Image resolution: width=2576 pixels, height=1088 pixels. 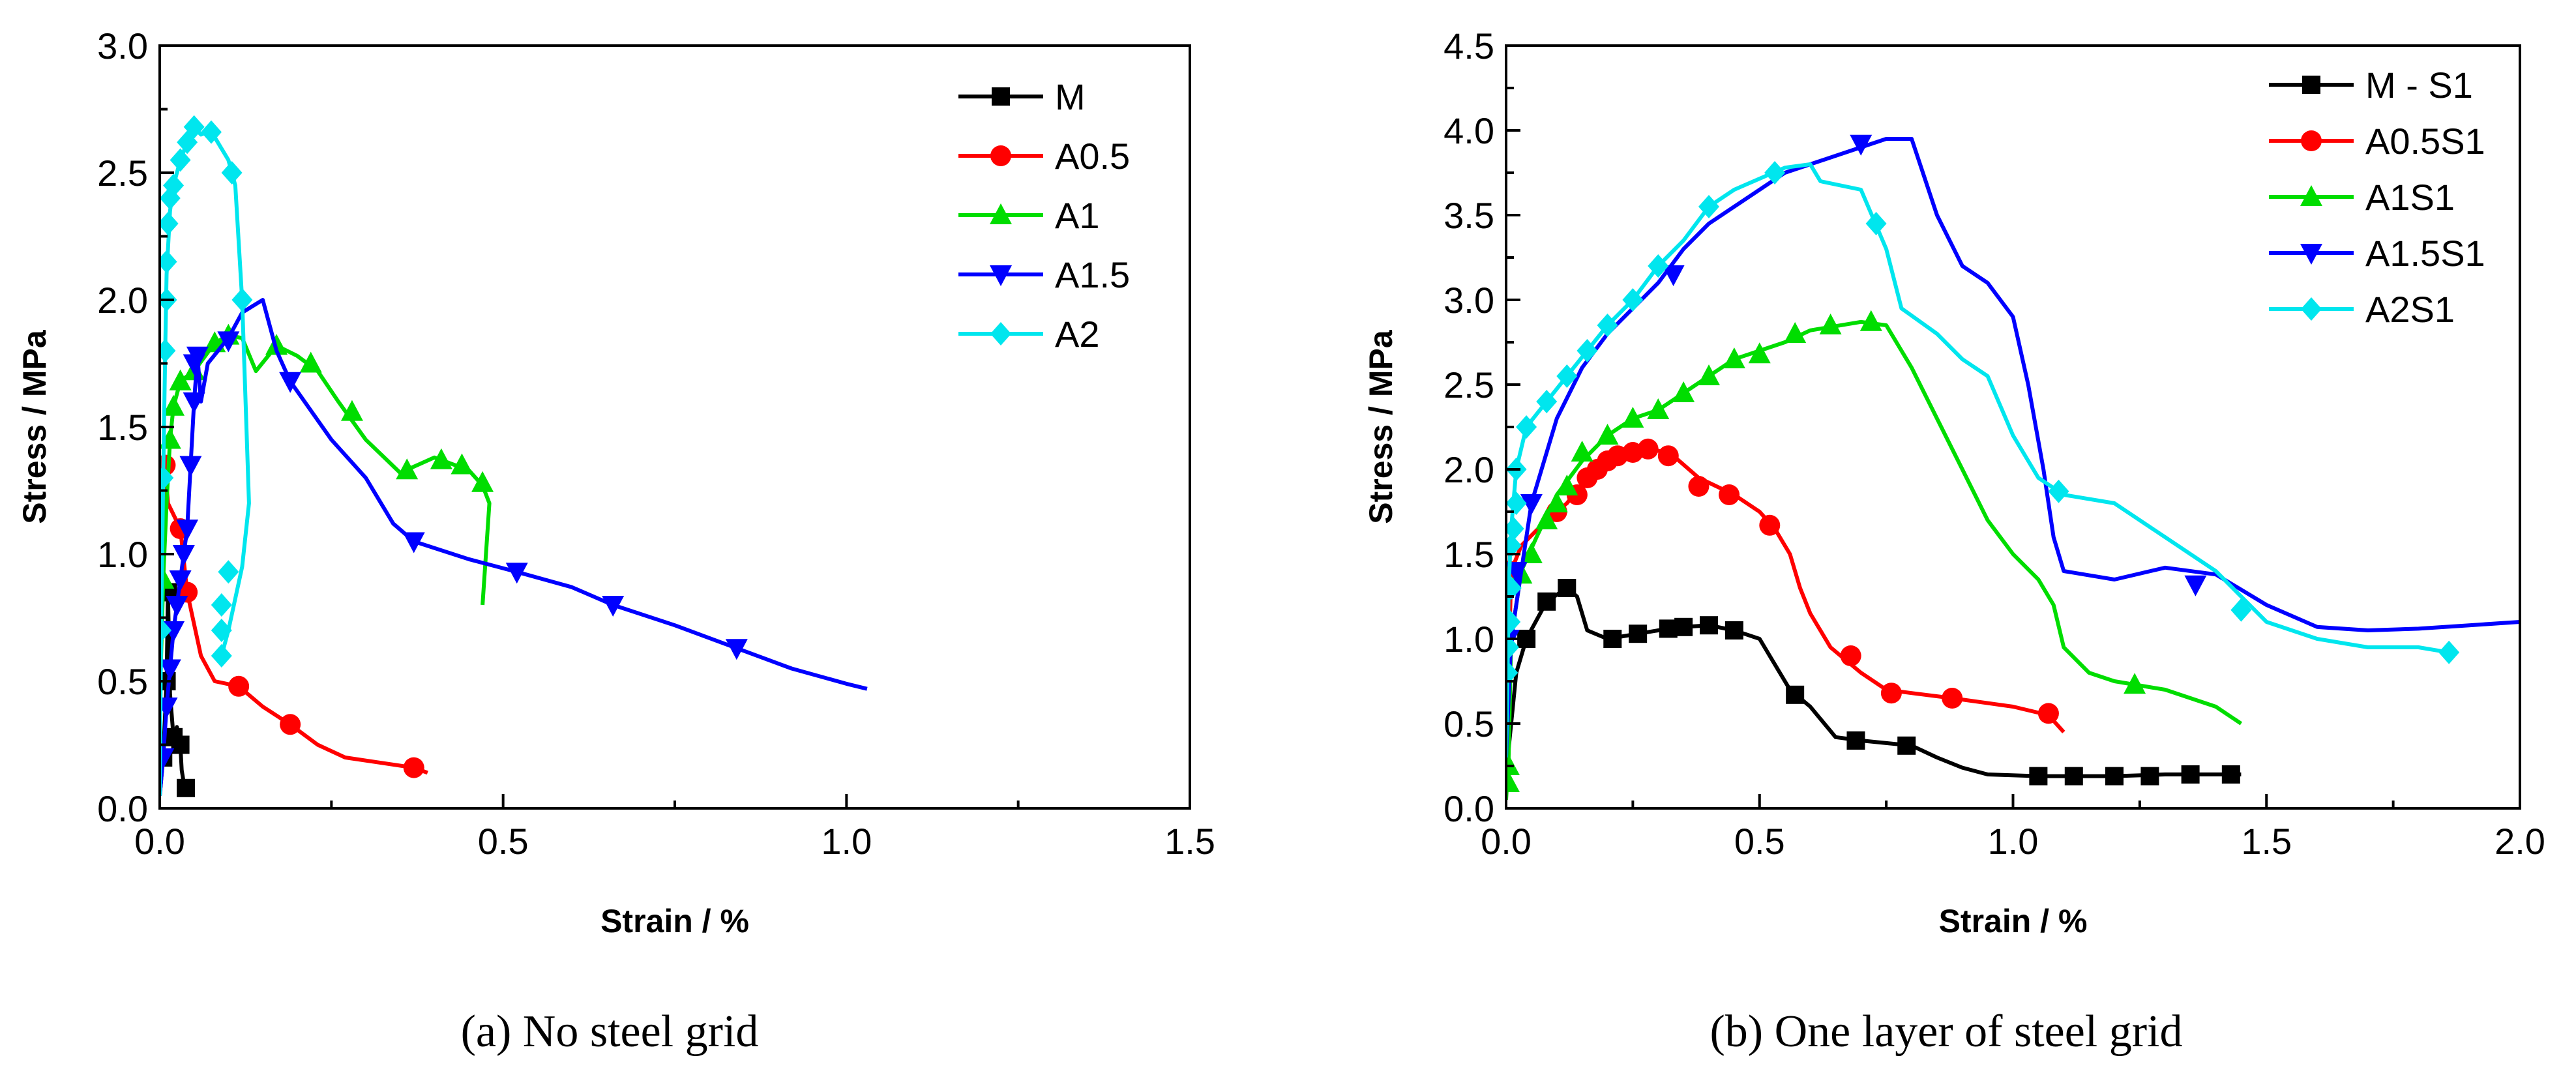 What do you see at coordinates (326, 520) in the screenshot?
I see `series-line-A1` at bounding box center [326, 520].